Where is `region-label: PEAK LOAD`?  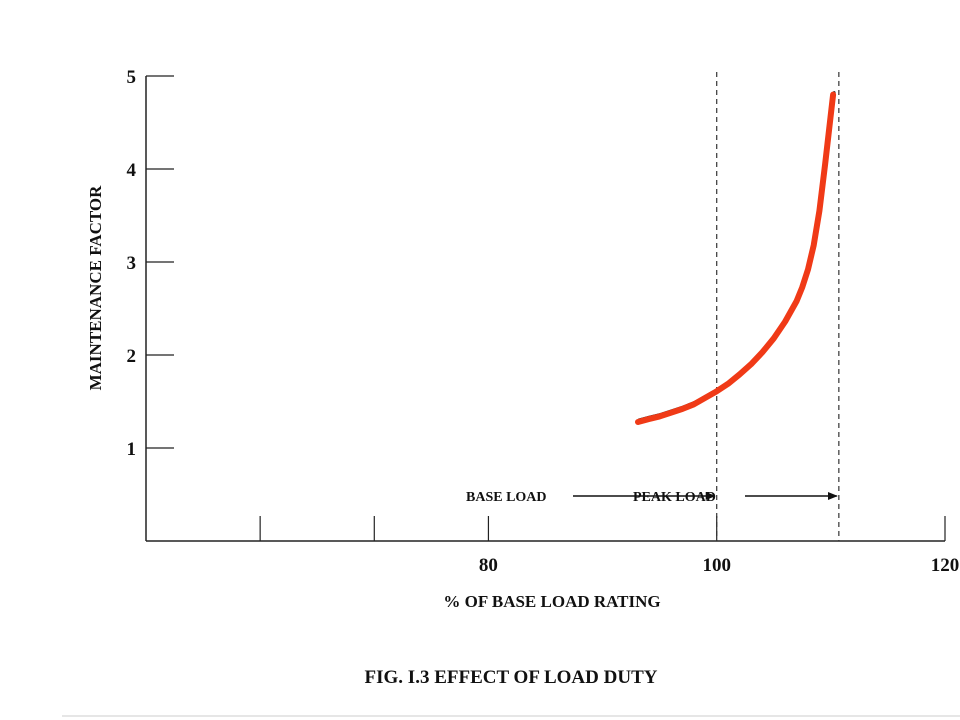
region-label: PEAK LOAD is located at coordinates (674, 497).